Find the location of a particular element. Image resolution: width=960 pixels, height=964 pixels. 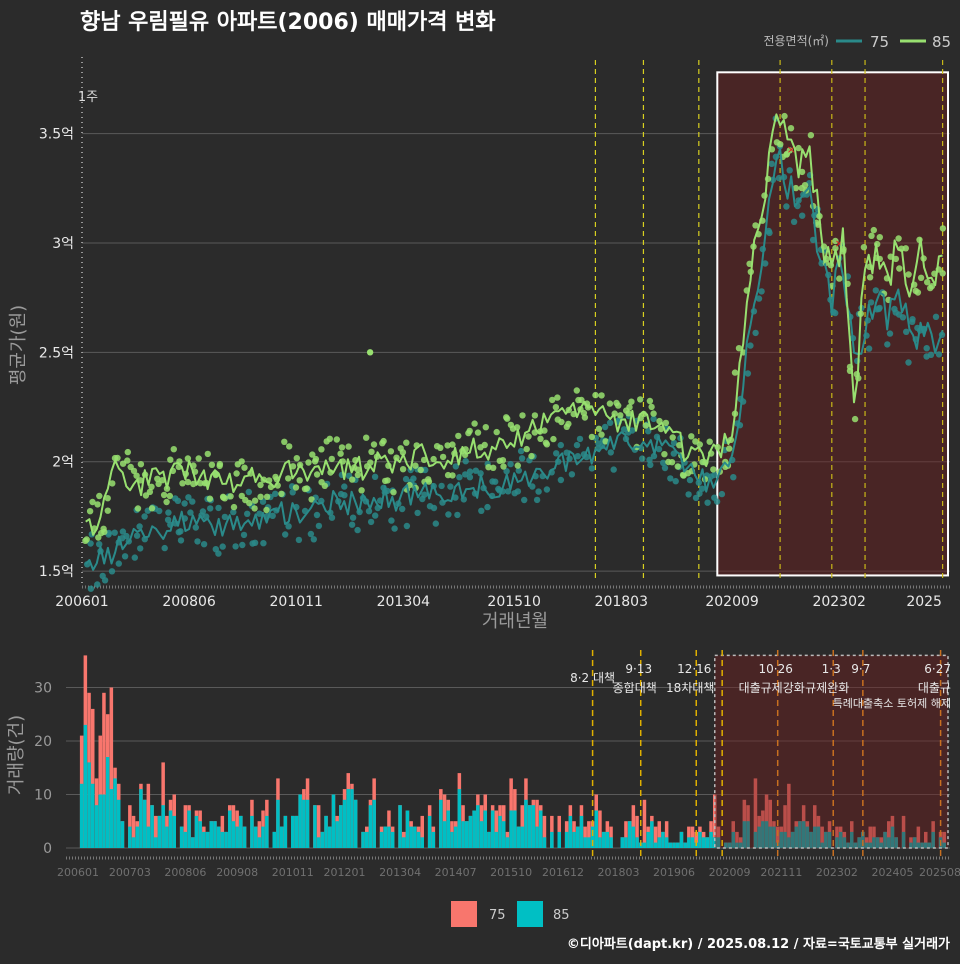

legend-bottom-label-85: 85 is located at coordinates (561, 915).